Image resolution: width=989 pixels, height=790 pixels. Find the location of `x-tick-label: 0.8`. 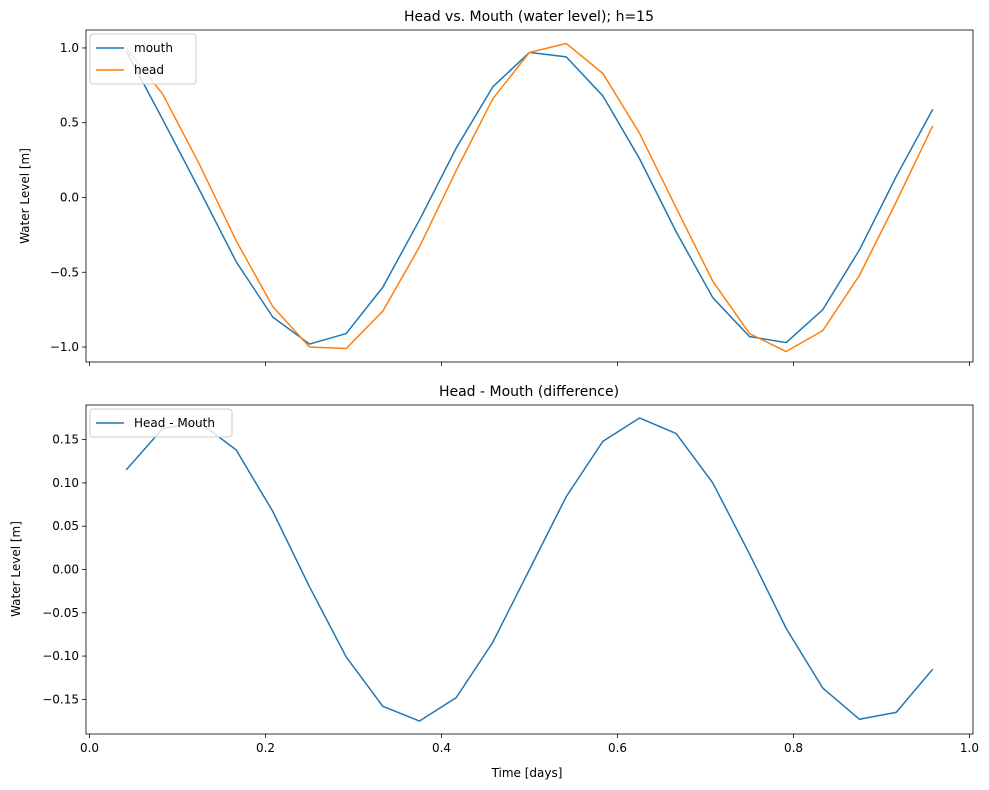

x-tick-label: 0.8 is located at coordinates (793, 748).